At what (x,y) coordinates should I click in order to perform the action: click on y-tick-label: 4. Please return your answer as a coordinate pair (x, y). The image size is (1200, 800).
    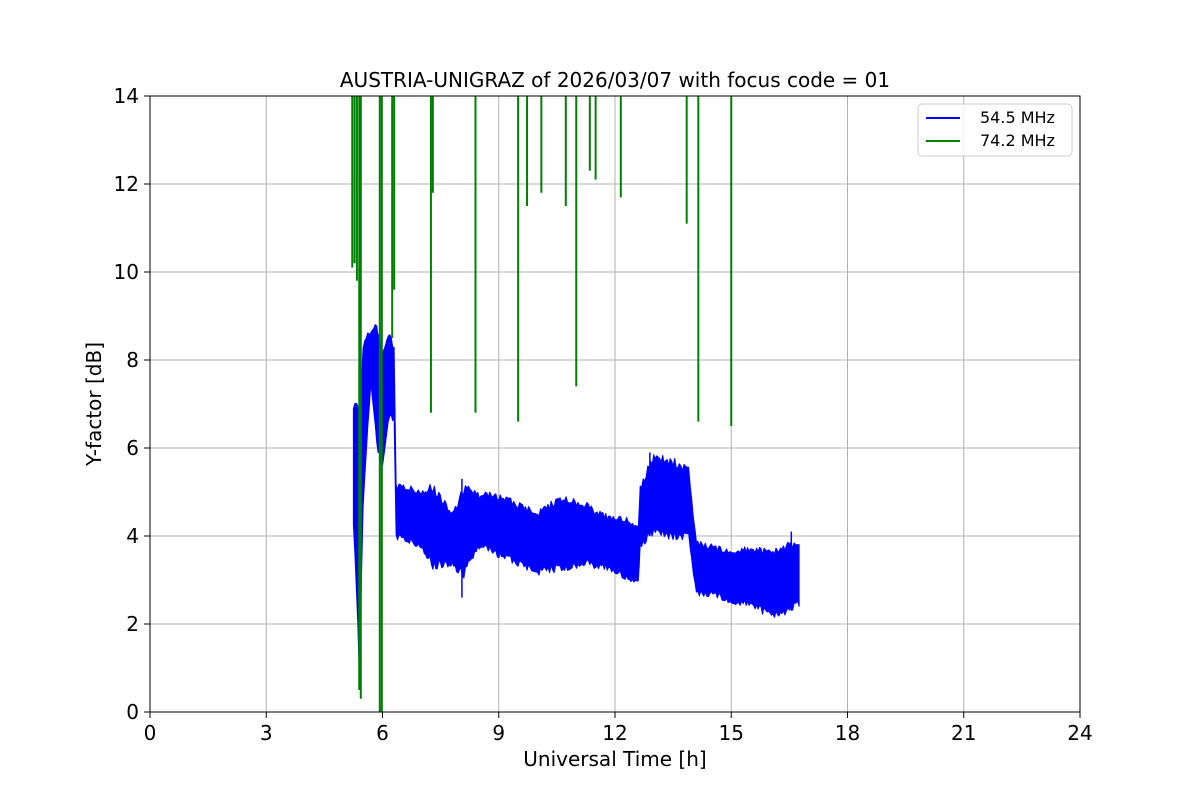
    Looking at the image, I should click on (132, 536).